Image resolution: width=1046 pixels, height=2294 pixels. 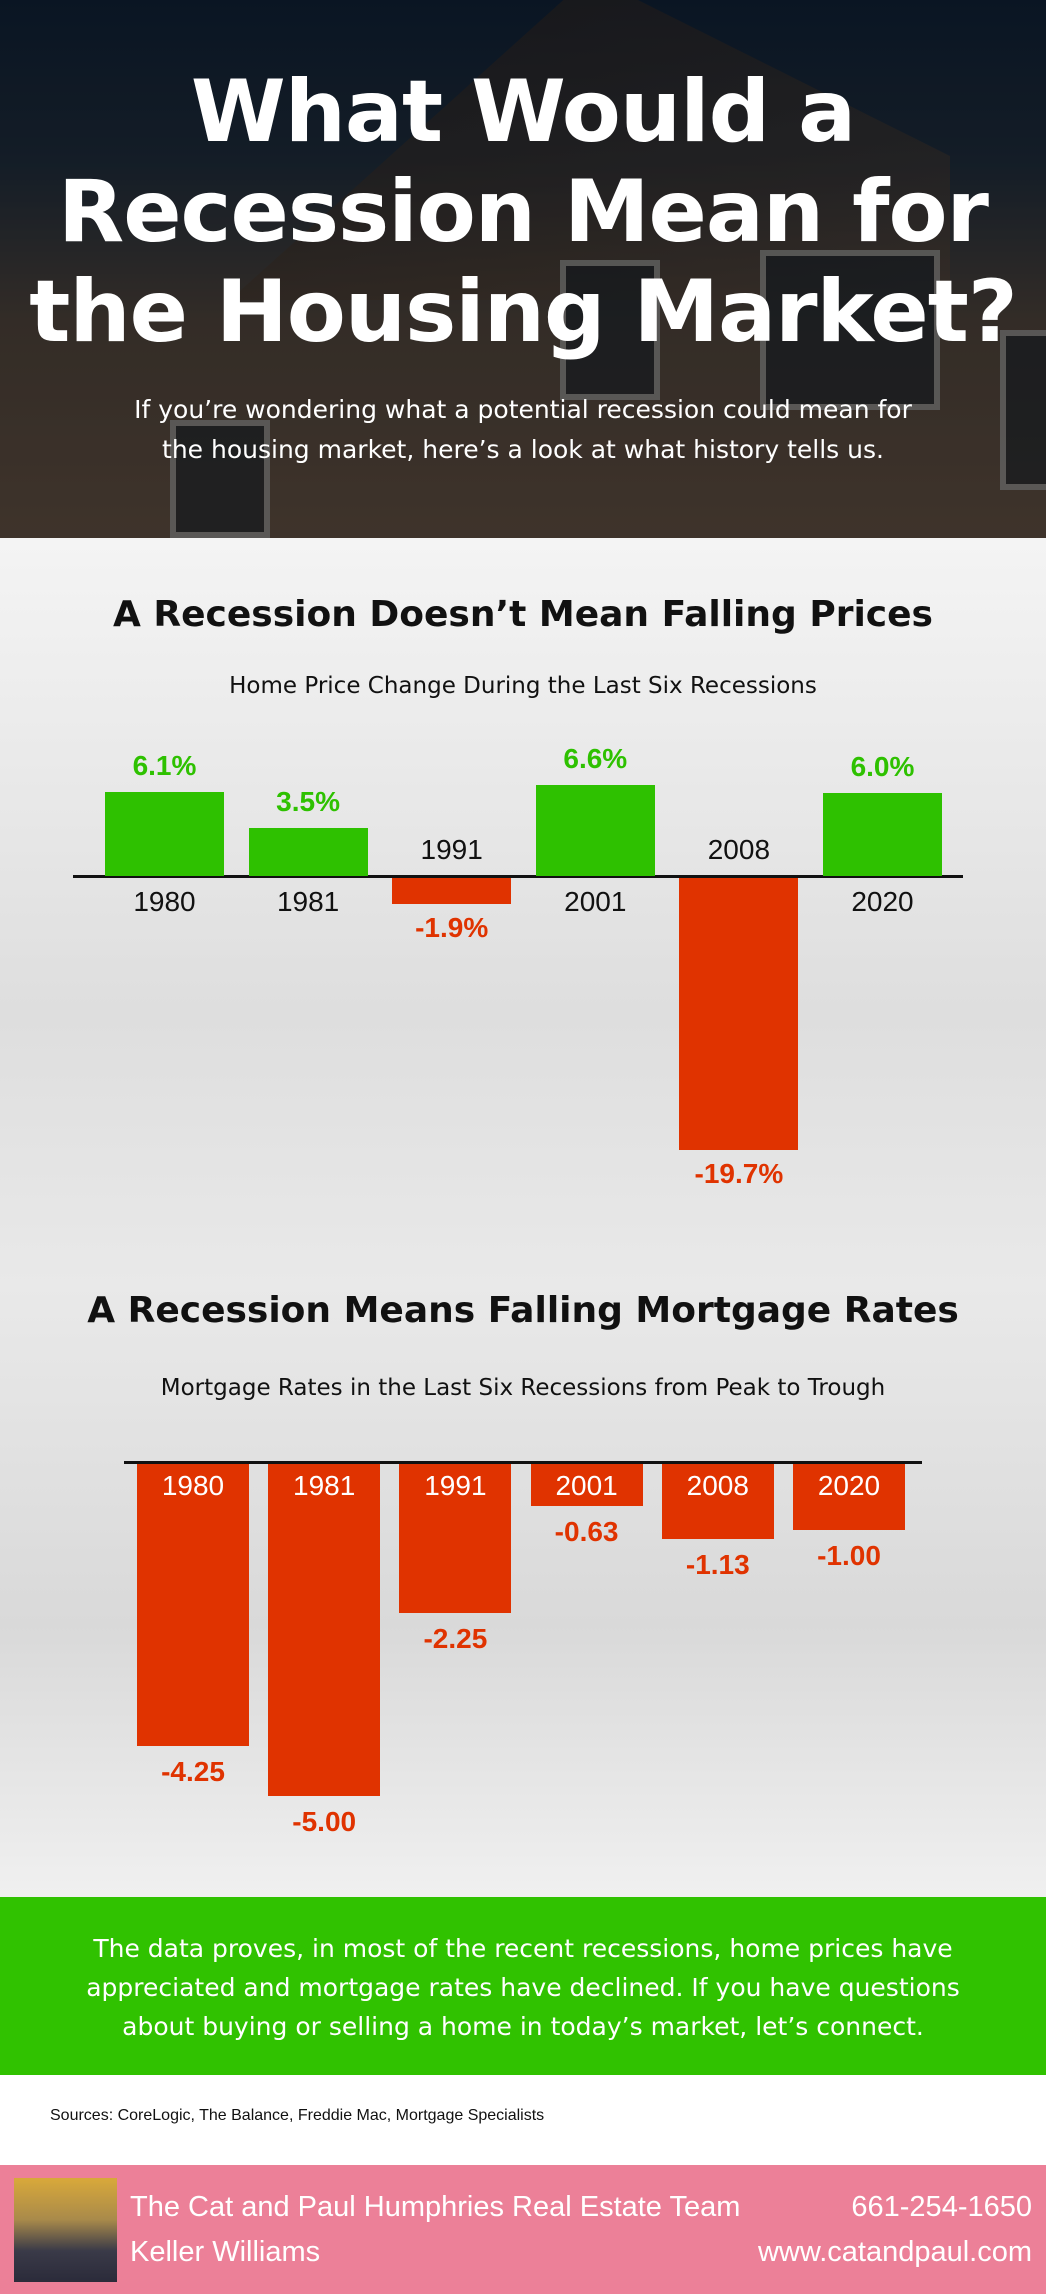 I want to click on data-label: 3.5%, so click(x=308, y=801).